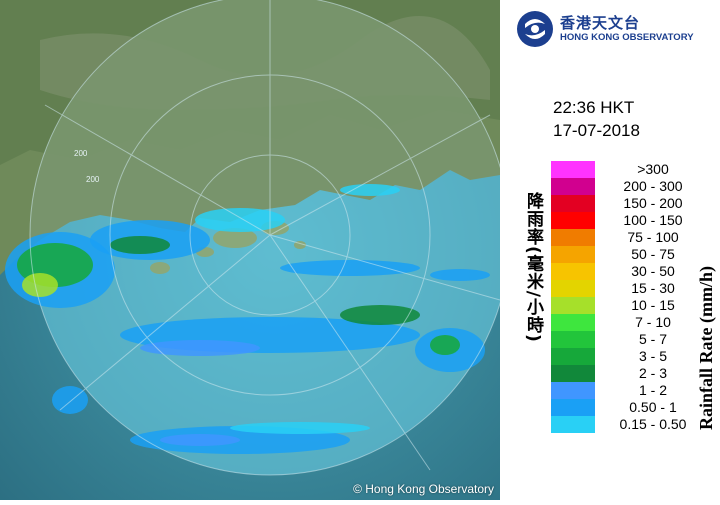  I want to click on legend-label: 100 - 150, so click(653, 220).